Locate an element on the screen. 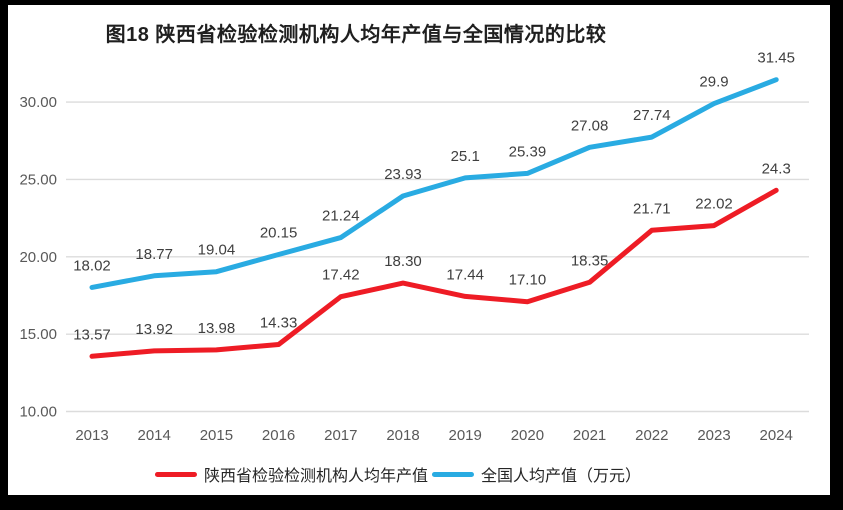 This screenshot has width=843, height=510. x-tick-label: 2022 is located at coordinates (651, 435).